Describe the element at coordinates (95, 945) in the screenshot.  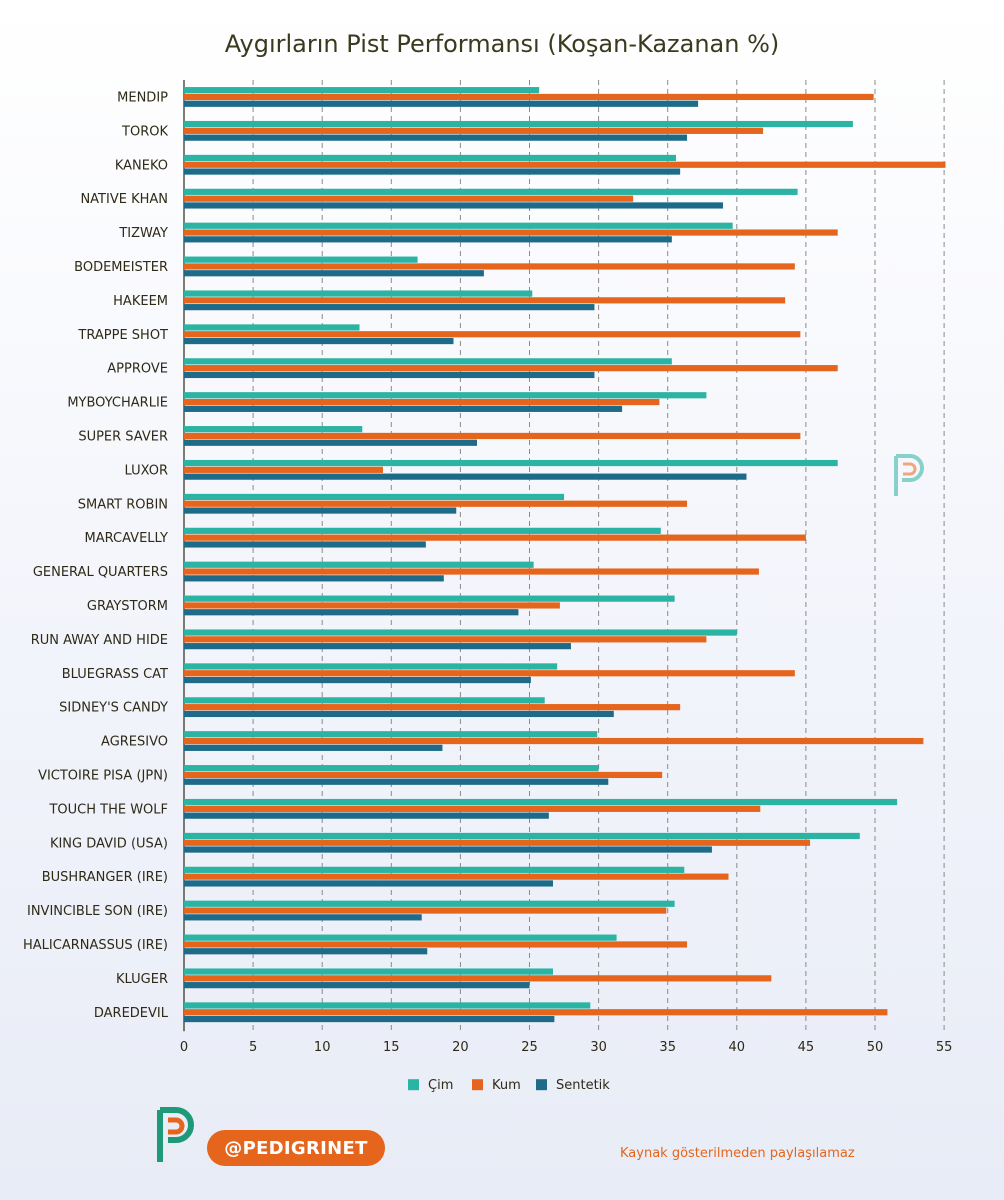
I see `category-label: HALICARNASSUS (IRE)` at that location.